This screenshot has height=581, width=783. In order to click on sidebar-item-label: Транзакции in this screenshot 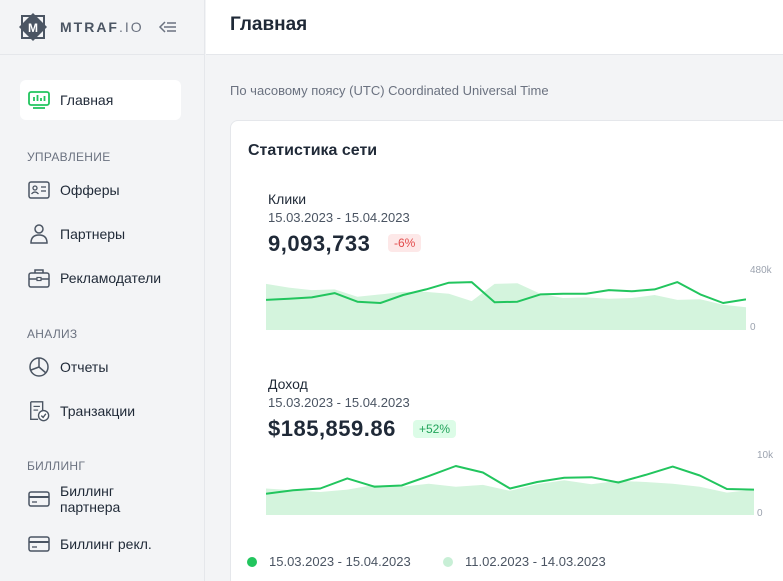, I will do `click(98, 411)`.